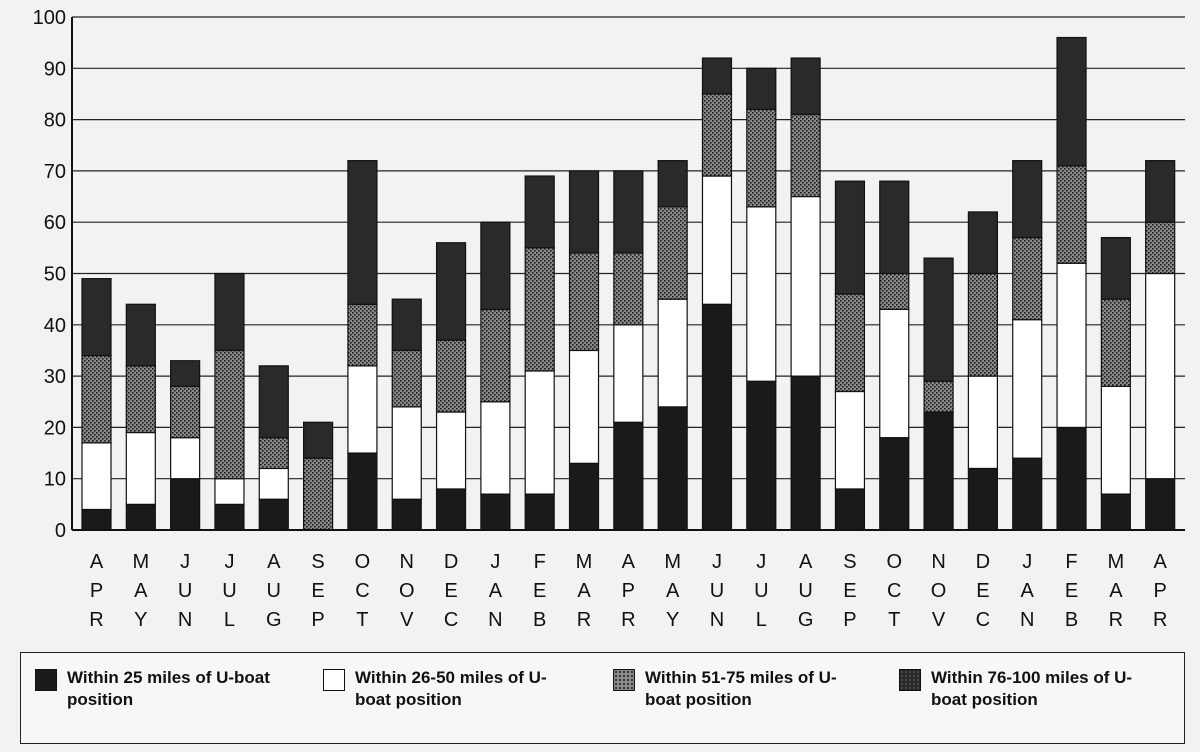 The width and height of the screenshot is (1200, 752). What do you see at coordinates (1028, 591) in the screenshot?
I see `x-tick-letter-21-1: A` at bounding box center [1028, 591].